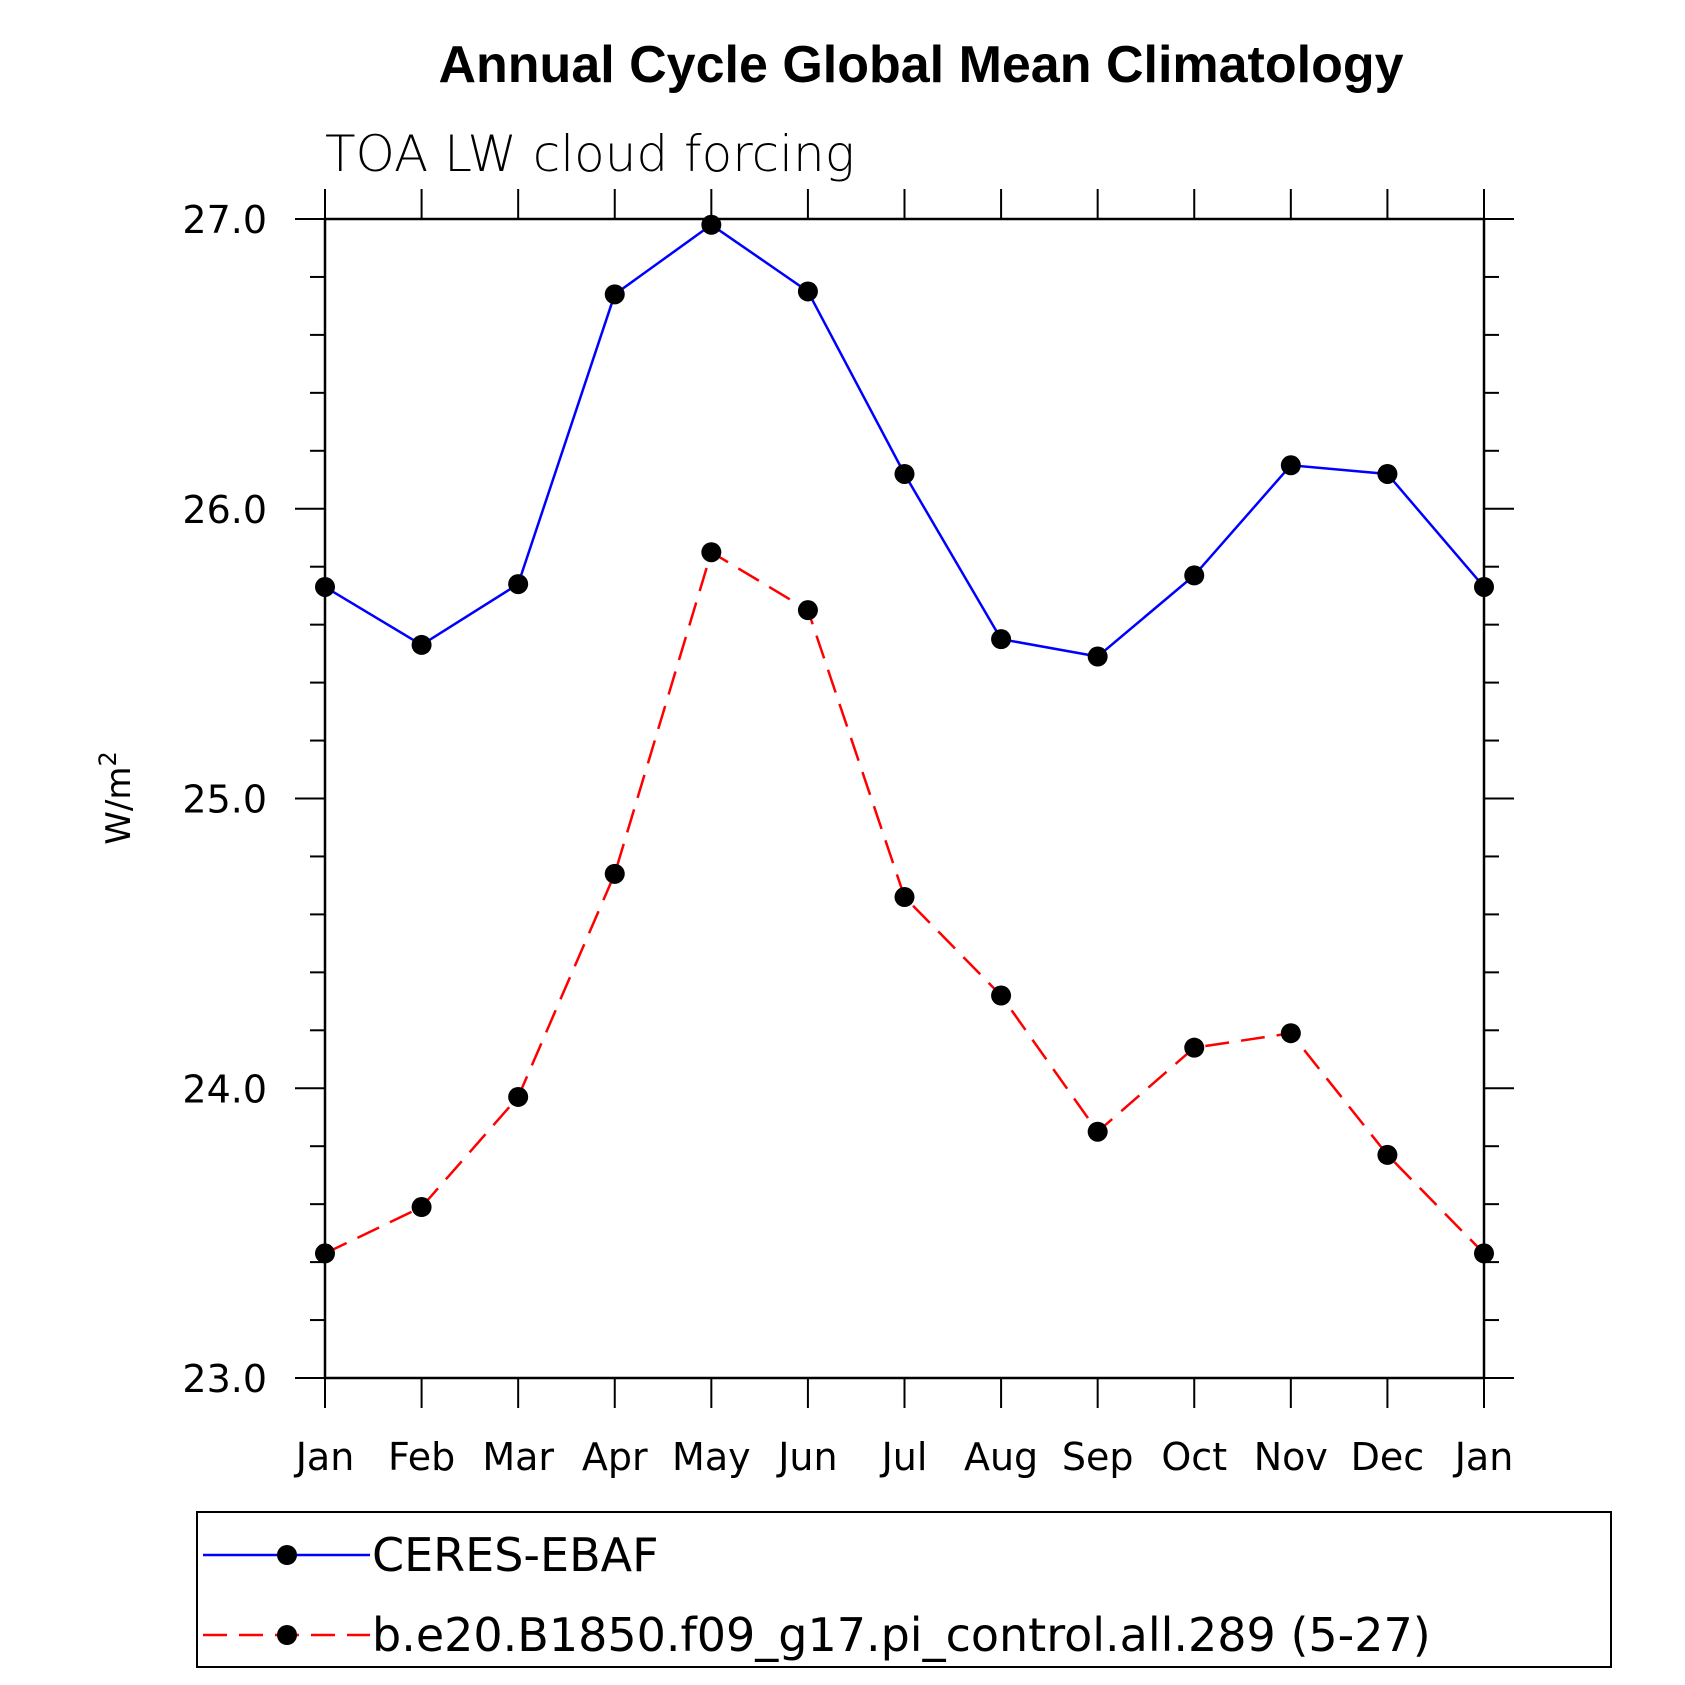  I want to click on legend-label-1: CERES-EBAF, so click(515, 1555).